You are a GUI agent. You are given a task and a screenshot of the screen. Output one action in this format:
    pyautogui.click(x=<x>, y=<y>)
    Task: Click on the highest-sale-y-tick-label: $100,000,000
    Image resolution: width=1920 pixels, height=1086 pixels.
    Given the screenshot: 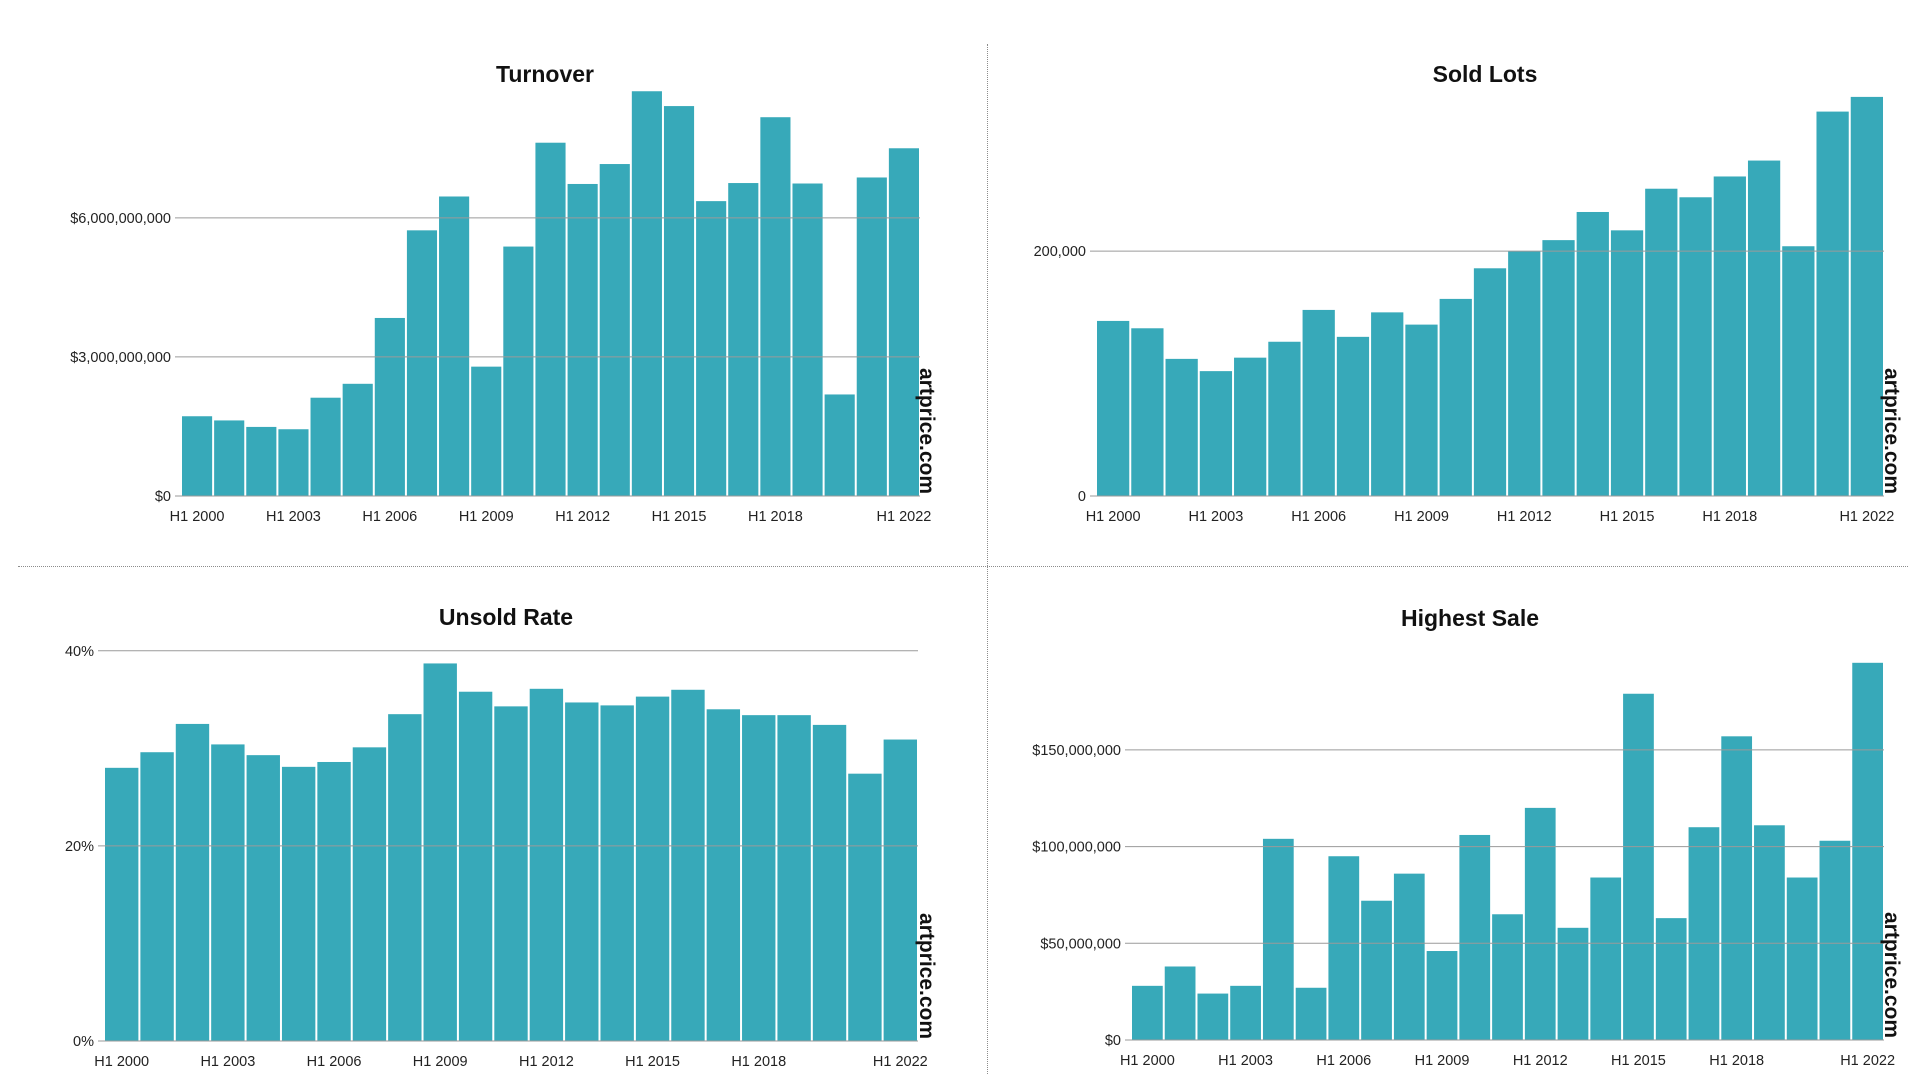 What is the action you would take?
    pyautogui.click(x=1076, y=848)
    